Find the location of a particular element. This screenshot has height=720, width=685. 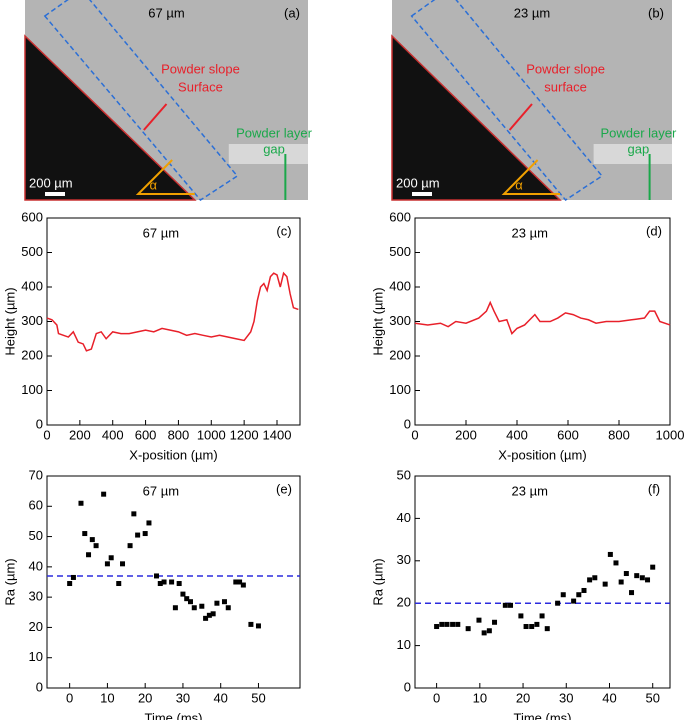

x-tick-label: 1400 is located at coordinates (277, 434).